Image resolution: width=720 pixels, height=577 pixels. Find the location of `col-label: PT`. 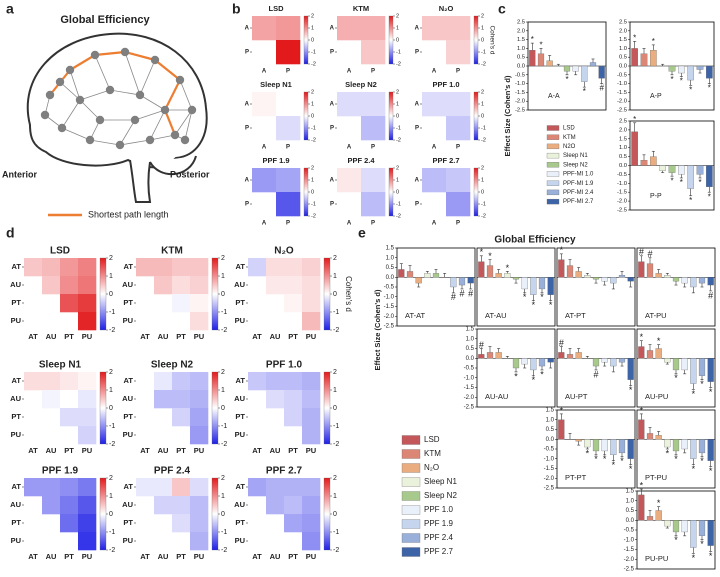

col-label: PT is located at coordinates (69, 336).